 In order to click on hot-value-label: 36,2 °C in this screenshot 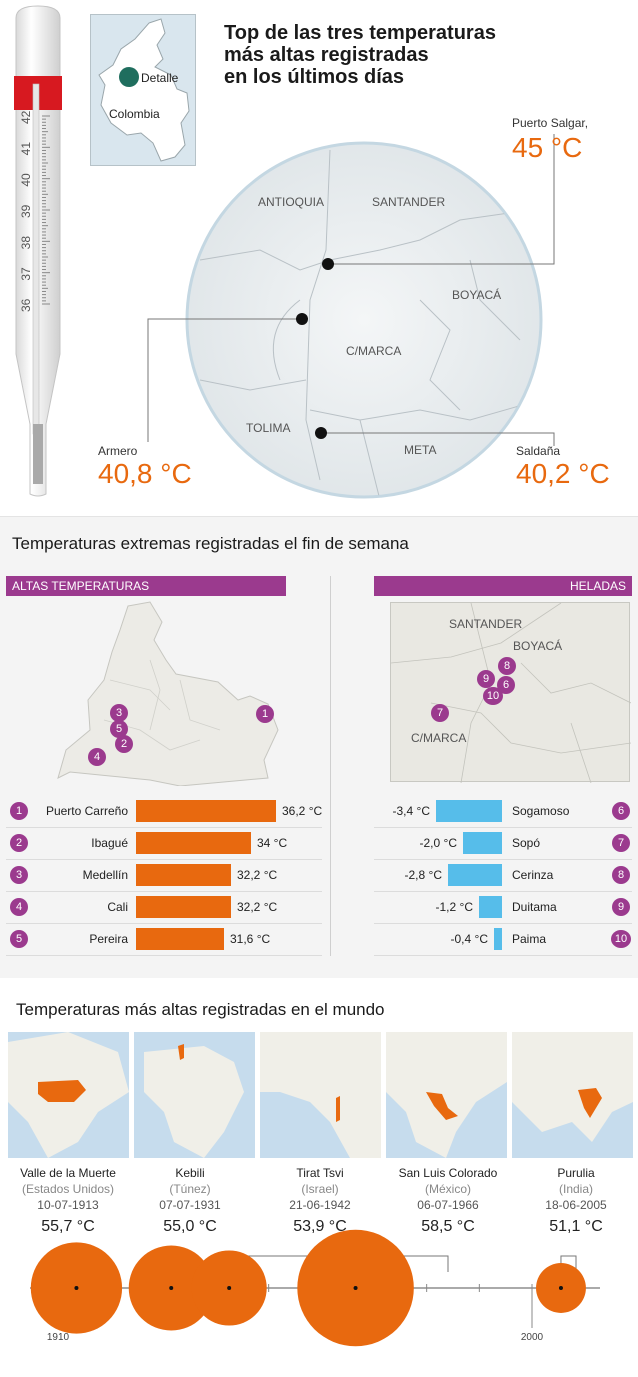, I will do `click(302, 811)`.